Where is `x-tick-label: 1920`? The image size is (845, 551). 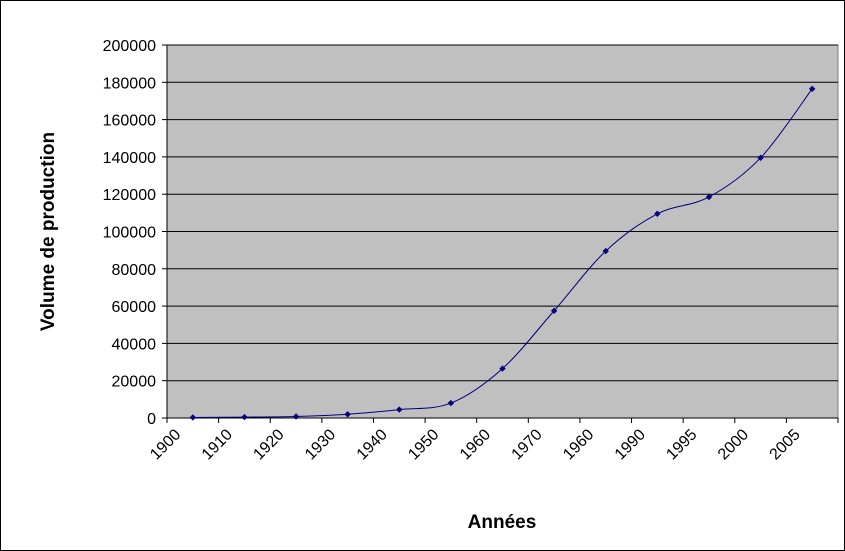
x-tick-label: 1920 is located at coordinates (268, 444).